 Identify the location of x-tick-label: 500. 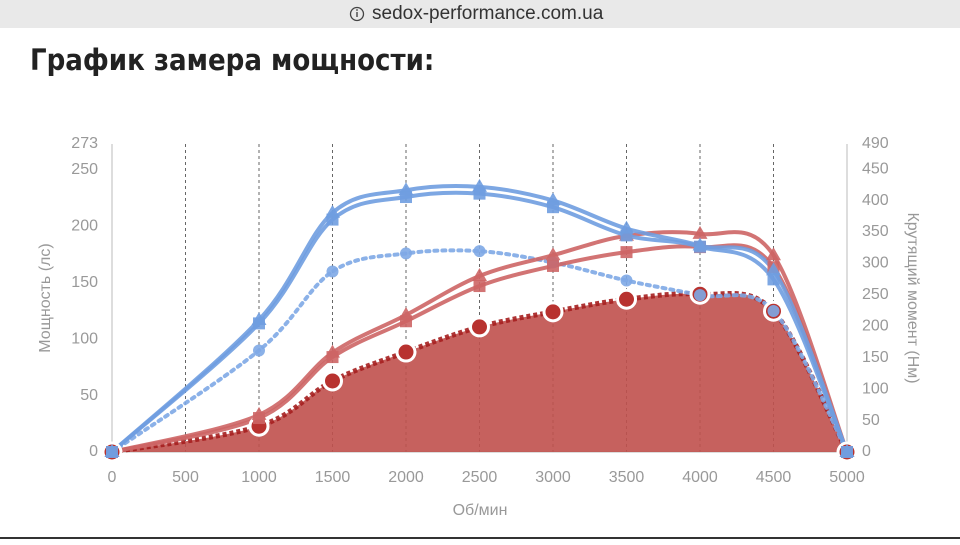
(185, 477).